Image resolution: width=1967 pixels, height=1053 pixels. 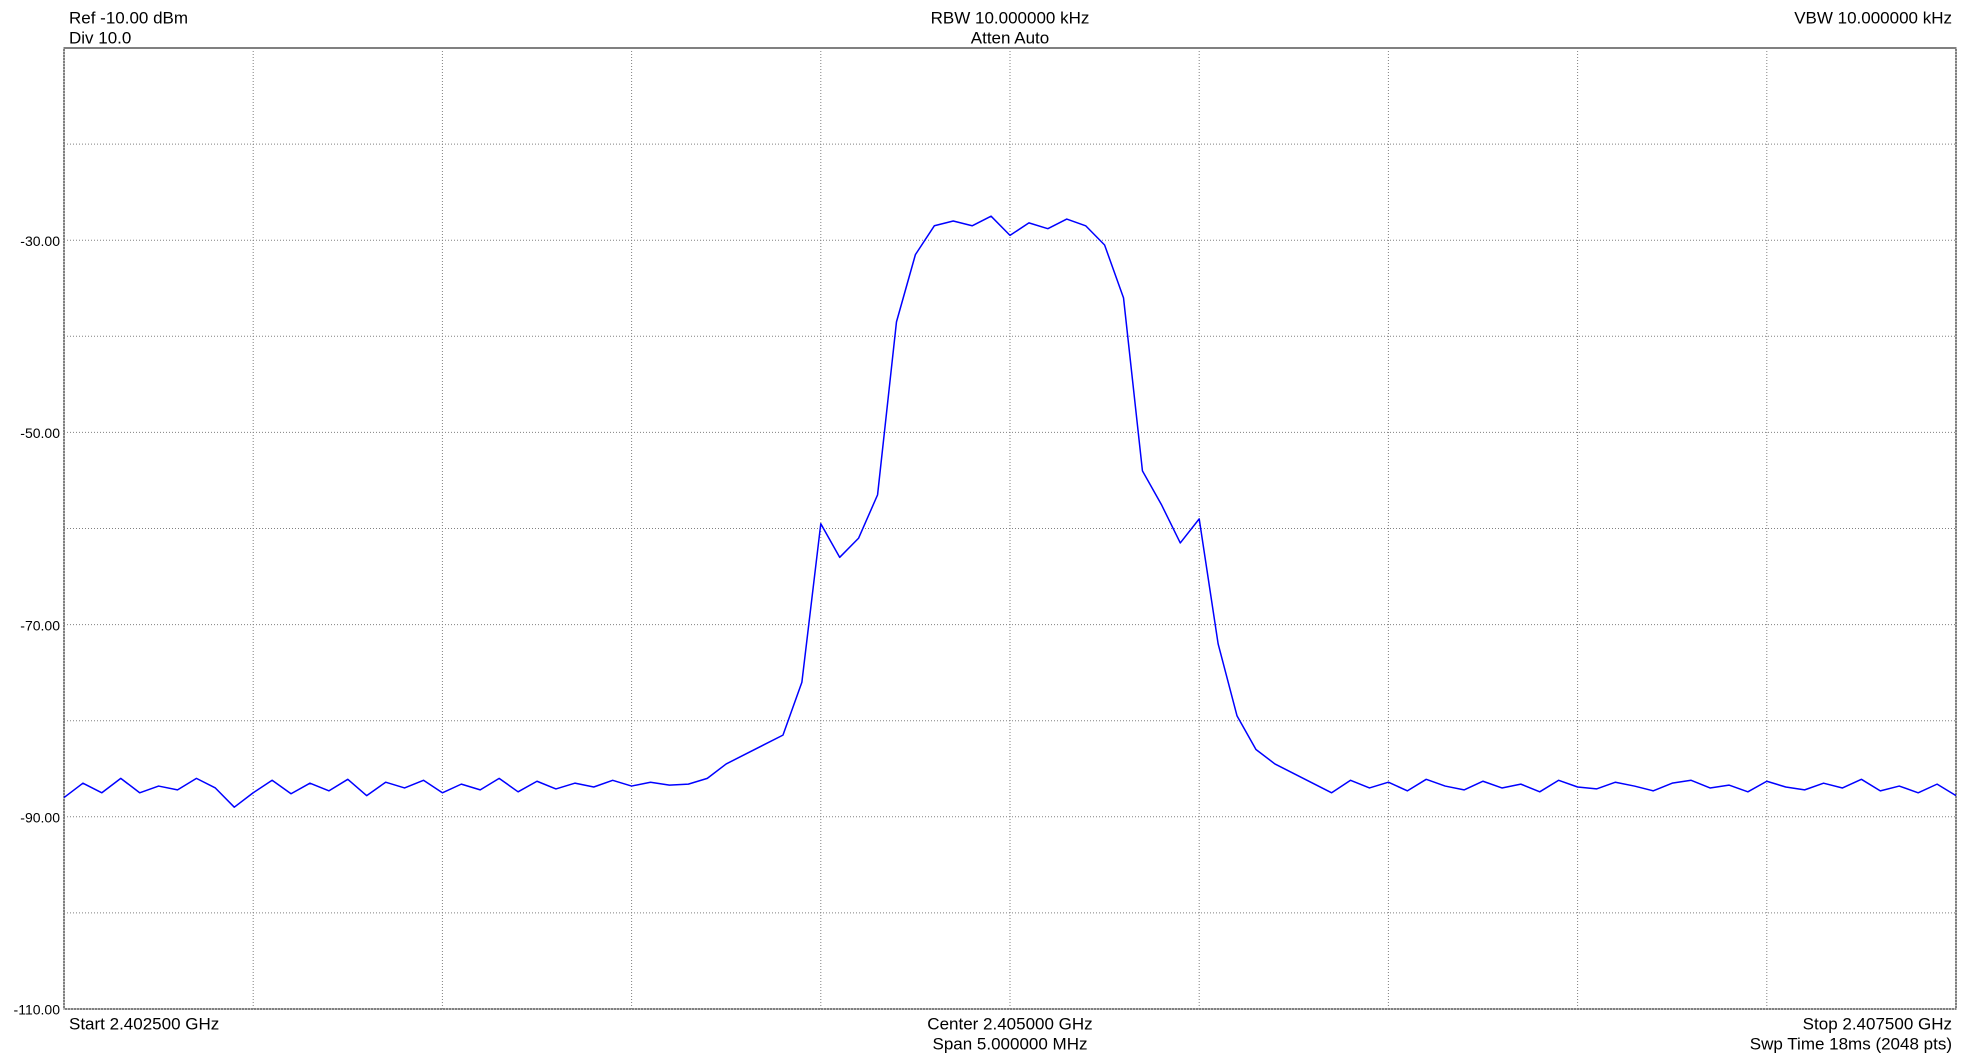 I want to click on y-tick-label: -90.00, so click(x=40, y=818).